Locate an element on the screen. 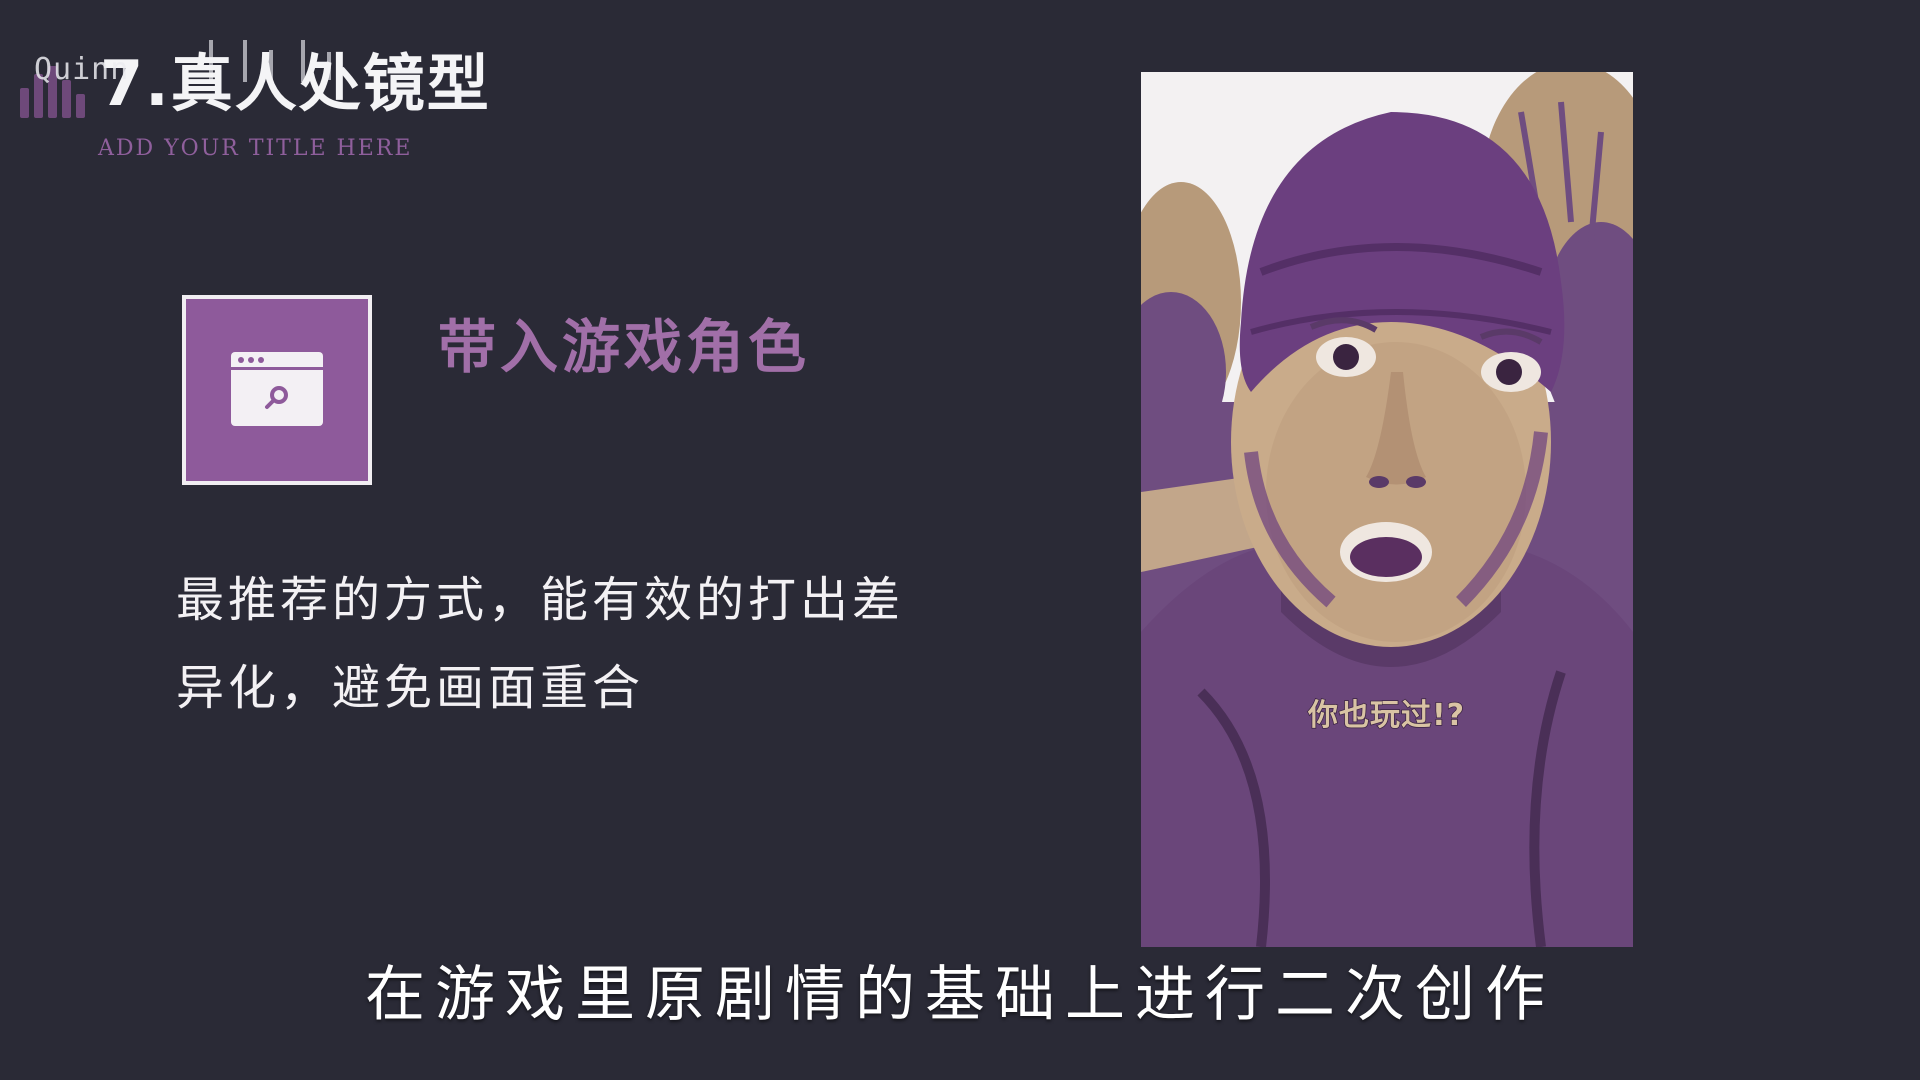 The image size is (1920, 1080). feature-icon-card is located at coordinates (277, 390).